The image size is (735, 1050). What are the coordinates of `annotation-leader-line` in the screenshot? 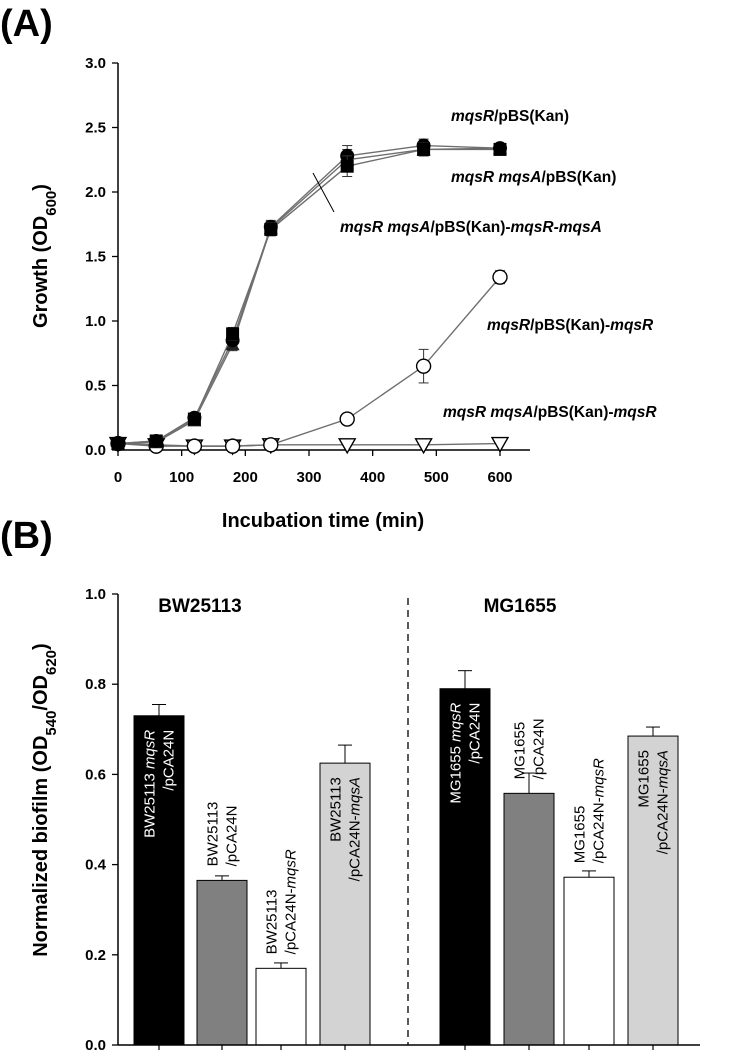 It's located at (323, 192).